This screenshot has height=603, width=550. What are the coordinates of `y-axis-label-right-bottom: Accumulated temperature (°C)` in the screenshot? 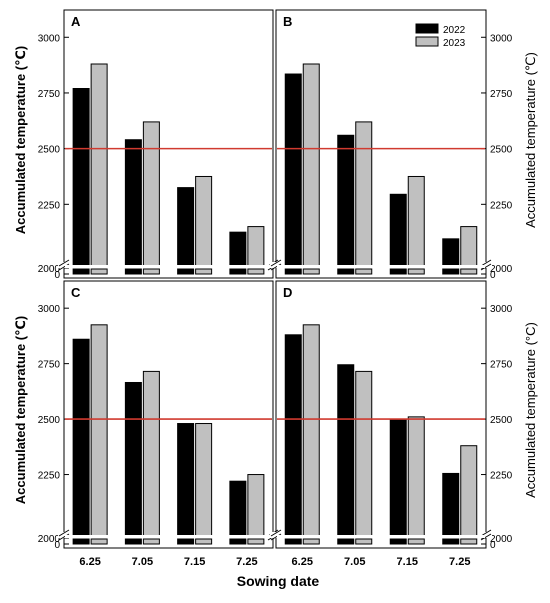 It's located at (530, 410).